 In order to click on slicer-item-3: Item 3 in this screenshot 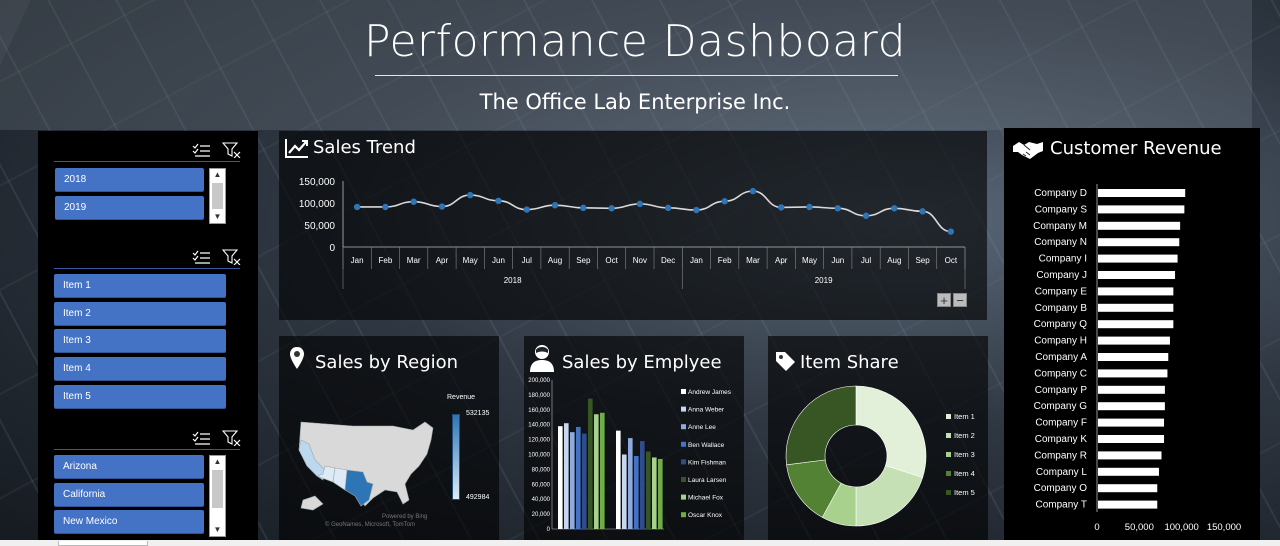, I will do `click(140, 341)`.